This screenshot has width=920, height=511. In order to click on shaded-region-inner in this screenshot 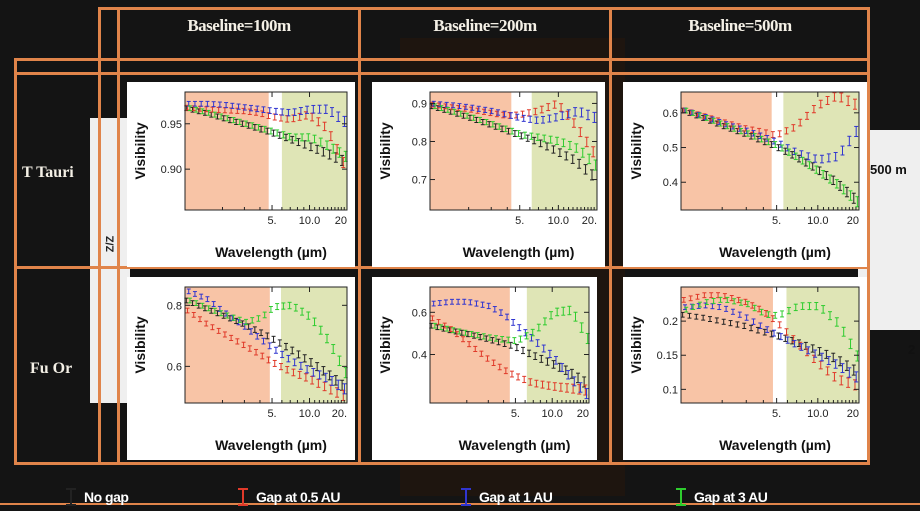, I will do `click(227, 345)`.